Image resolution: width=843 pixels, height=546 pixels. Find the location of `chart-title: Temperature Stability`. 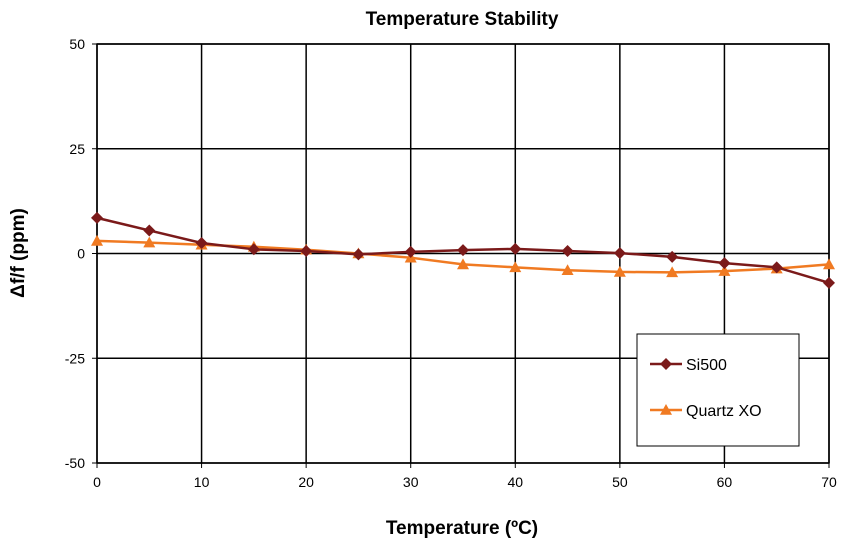

chart-title: Temperature Stability is located at coordinates (462, 19).